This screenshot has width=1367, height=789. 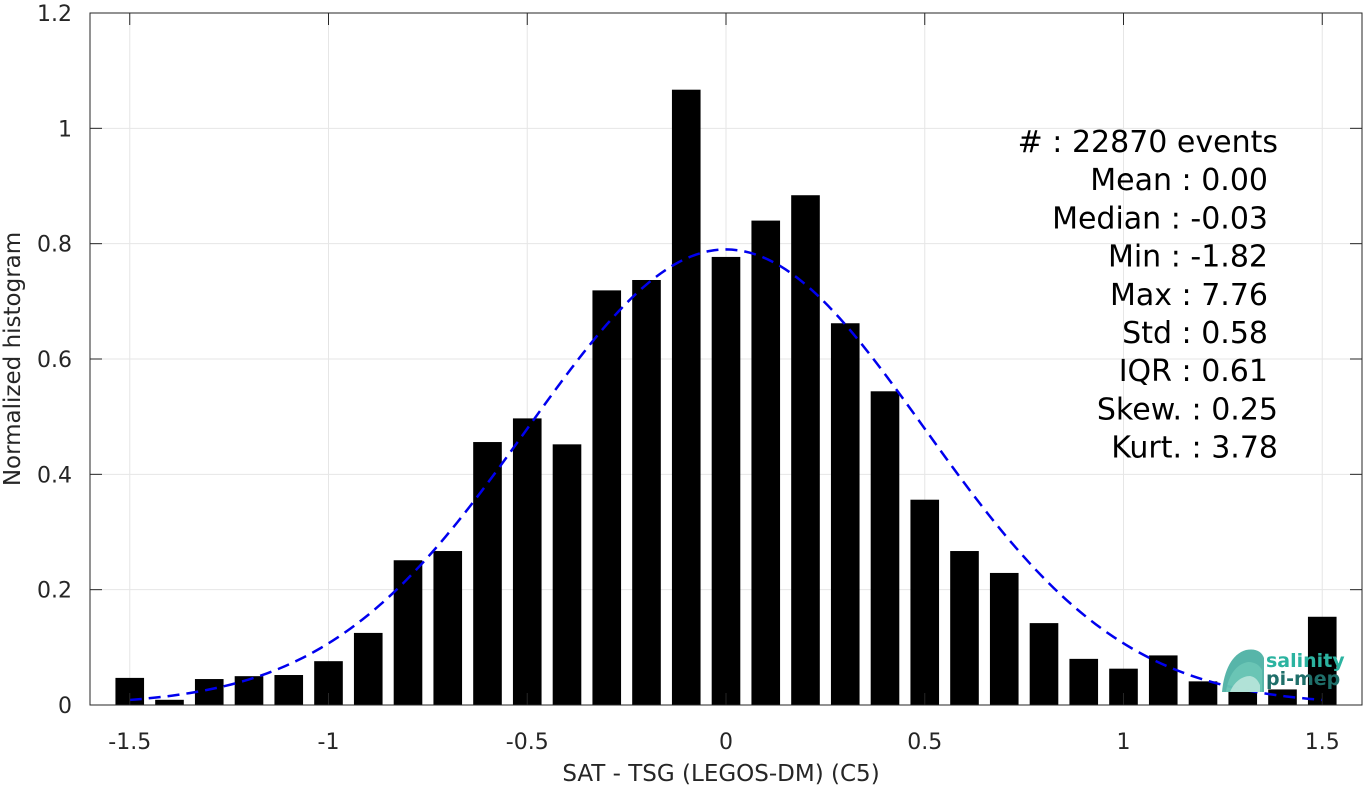 I want to click on stats-line-0: # : 22870 events, so click(x=1148, y=142).